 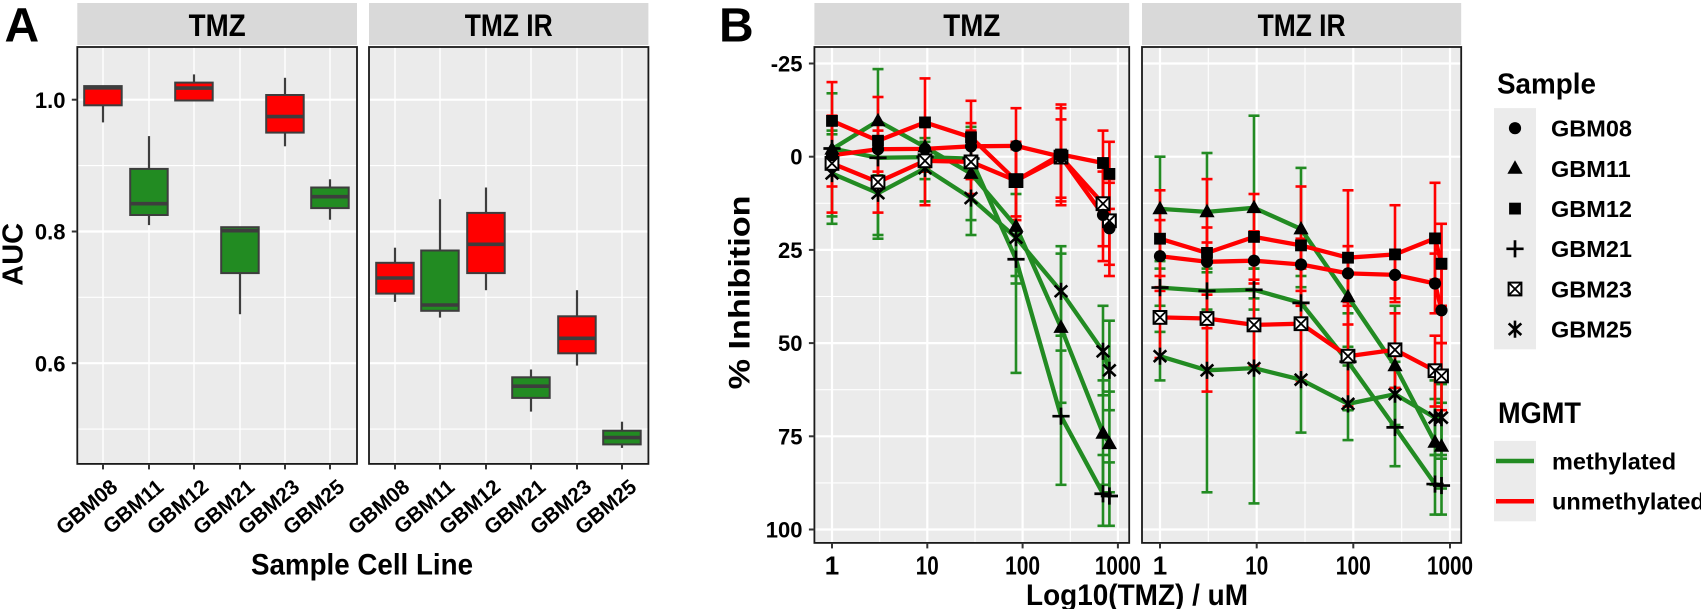 What do you see at coordinates (1591, 169) in the screenshot?
I see `svg-text: GBM11` at bounding box center [1591, 169].